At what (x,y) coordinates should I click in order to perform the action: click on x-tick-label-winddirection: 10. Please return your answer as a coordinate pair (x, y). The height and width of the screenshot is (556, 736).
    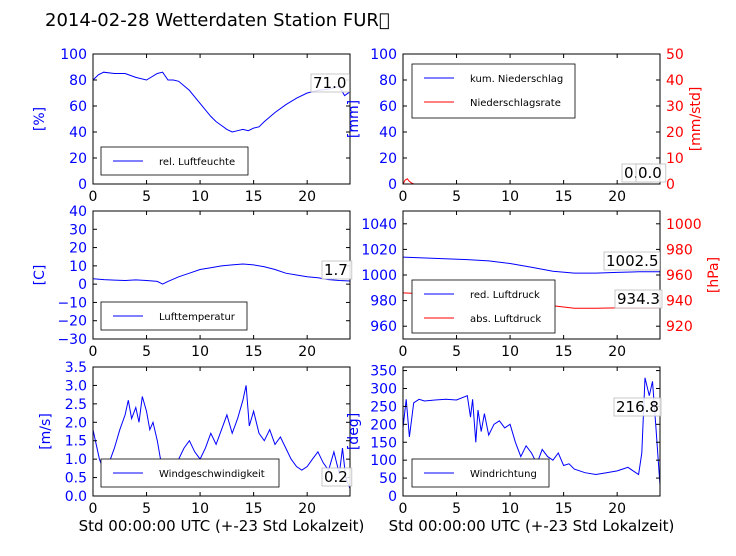
    Looking at the image, I should click on (510, 509).